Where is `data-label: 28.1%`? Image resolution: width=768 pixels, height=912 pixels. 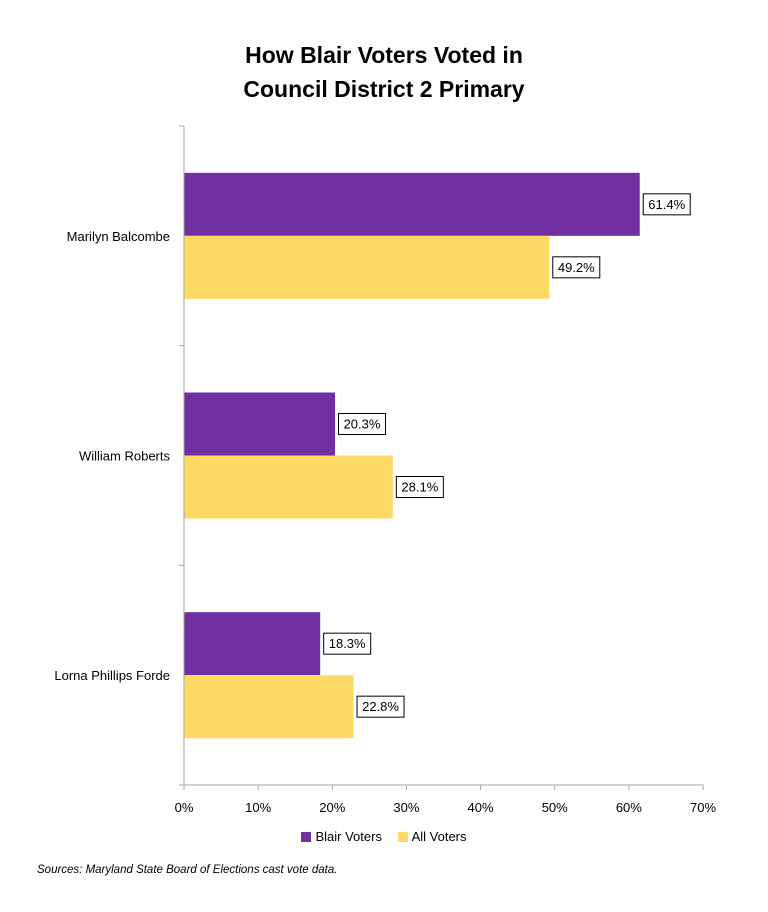 data-label: 28.1% is located at coordinates (419, 487).